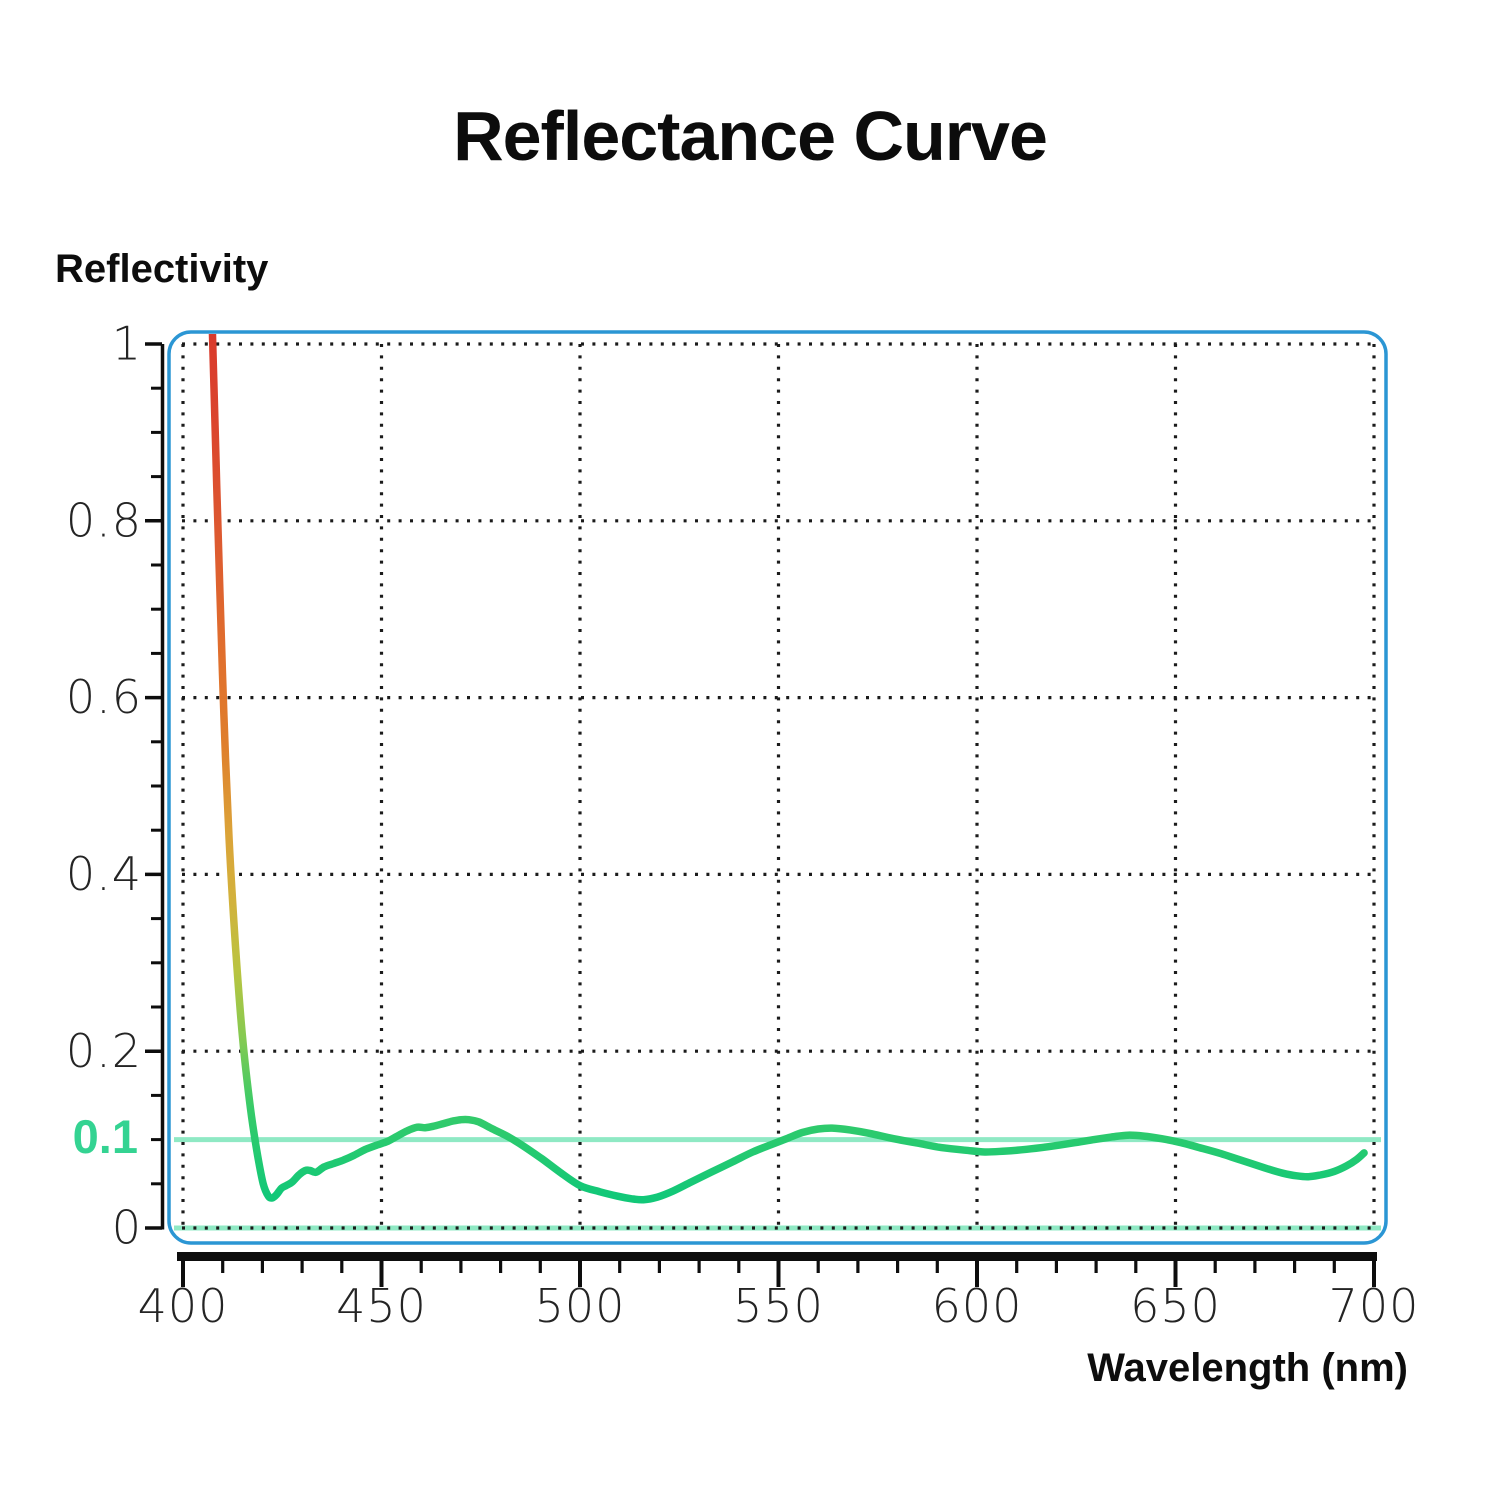  What do you see at coordinates (977, 1306) in the screenshot?
I see `x-tick-label: 600` at bounding box center [977, 1306].